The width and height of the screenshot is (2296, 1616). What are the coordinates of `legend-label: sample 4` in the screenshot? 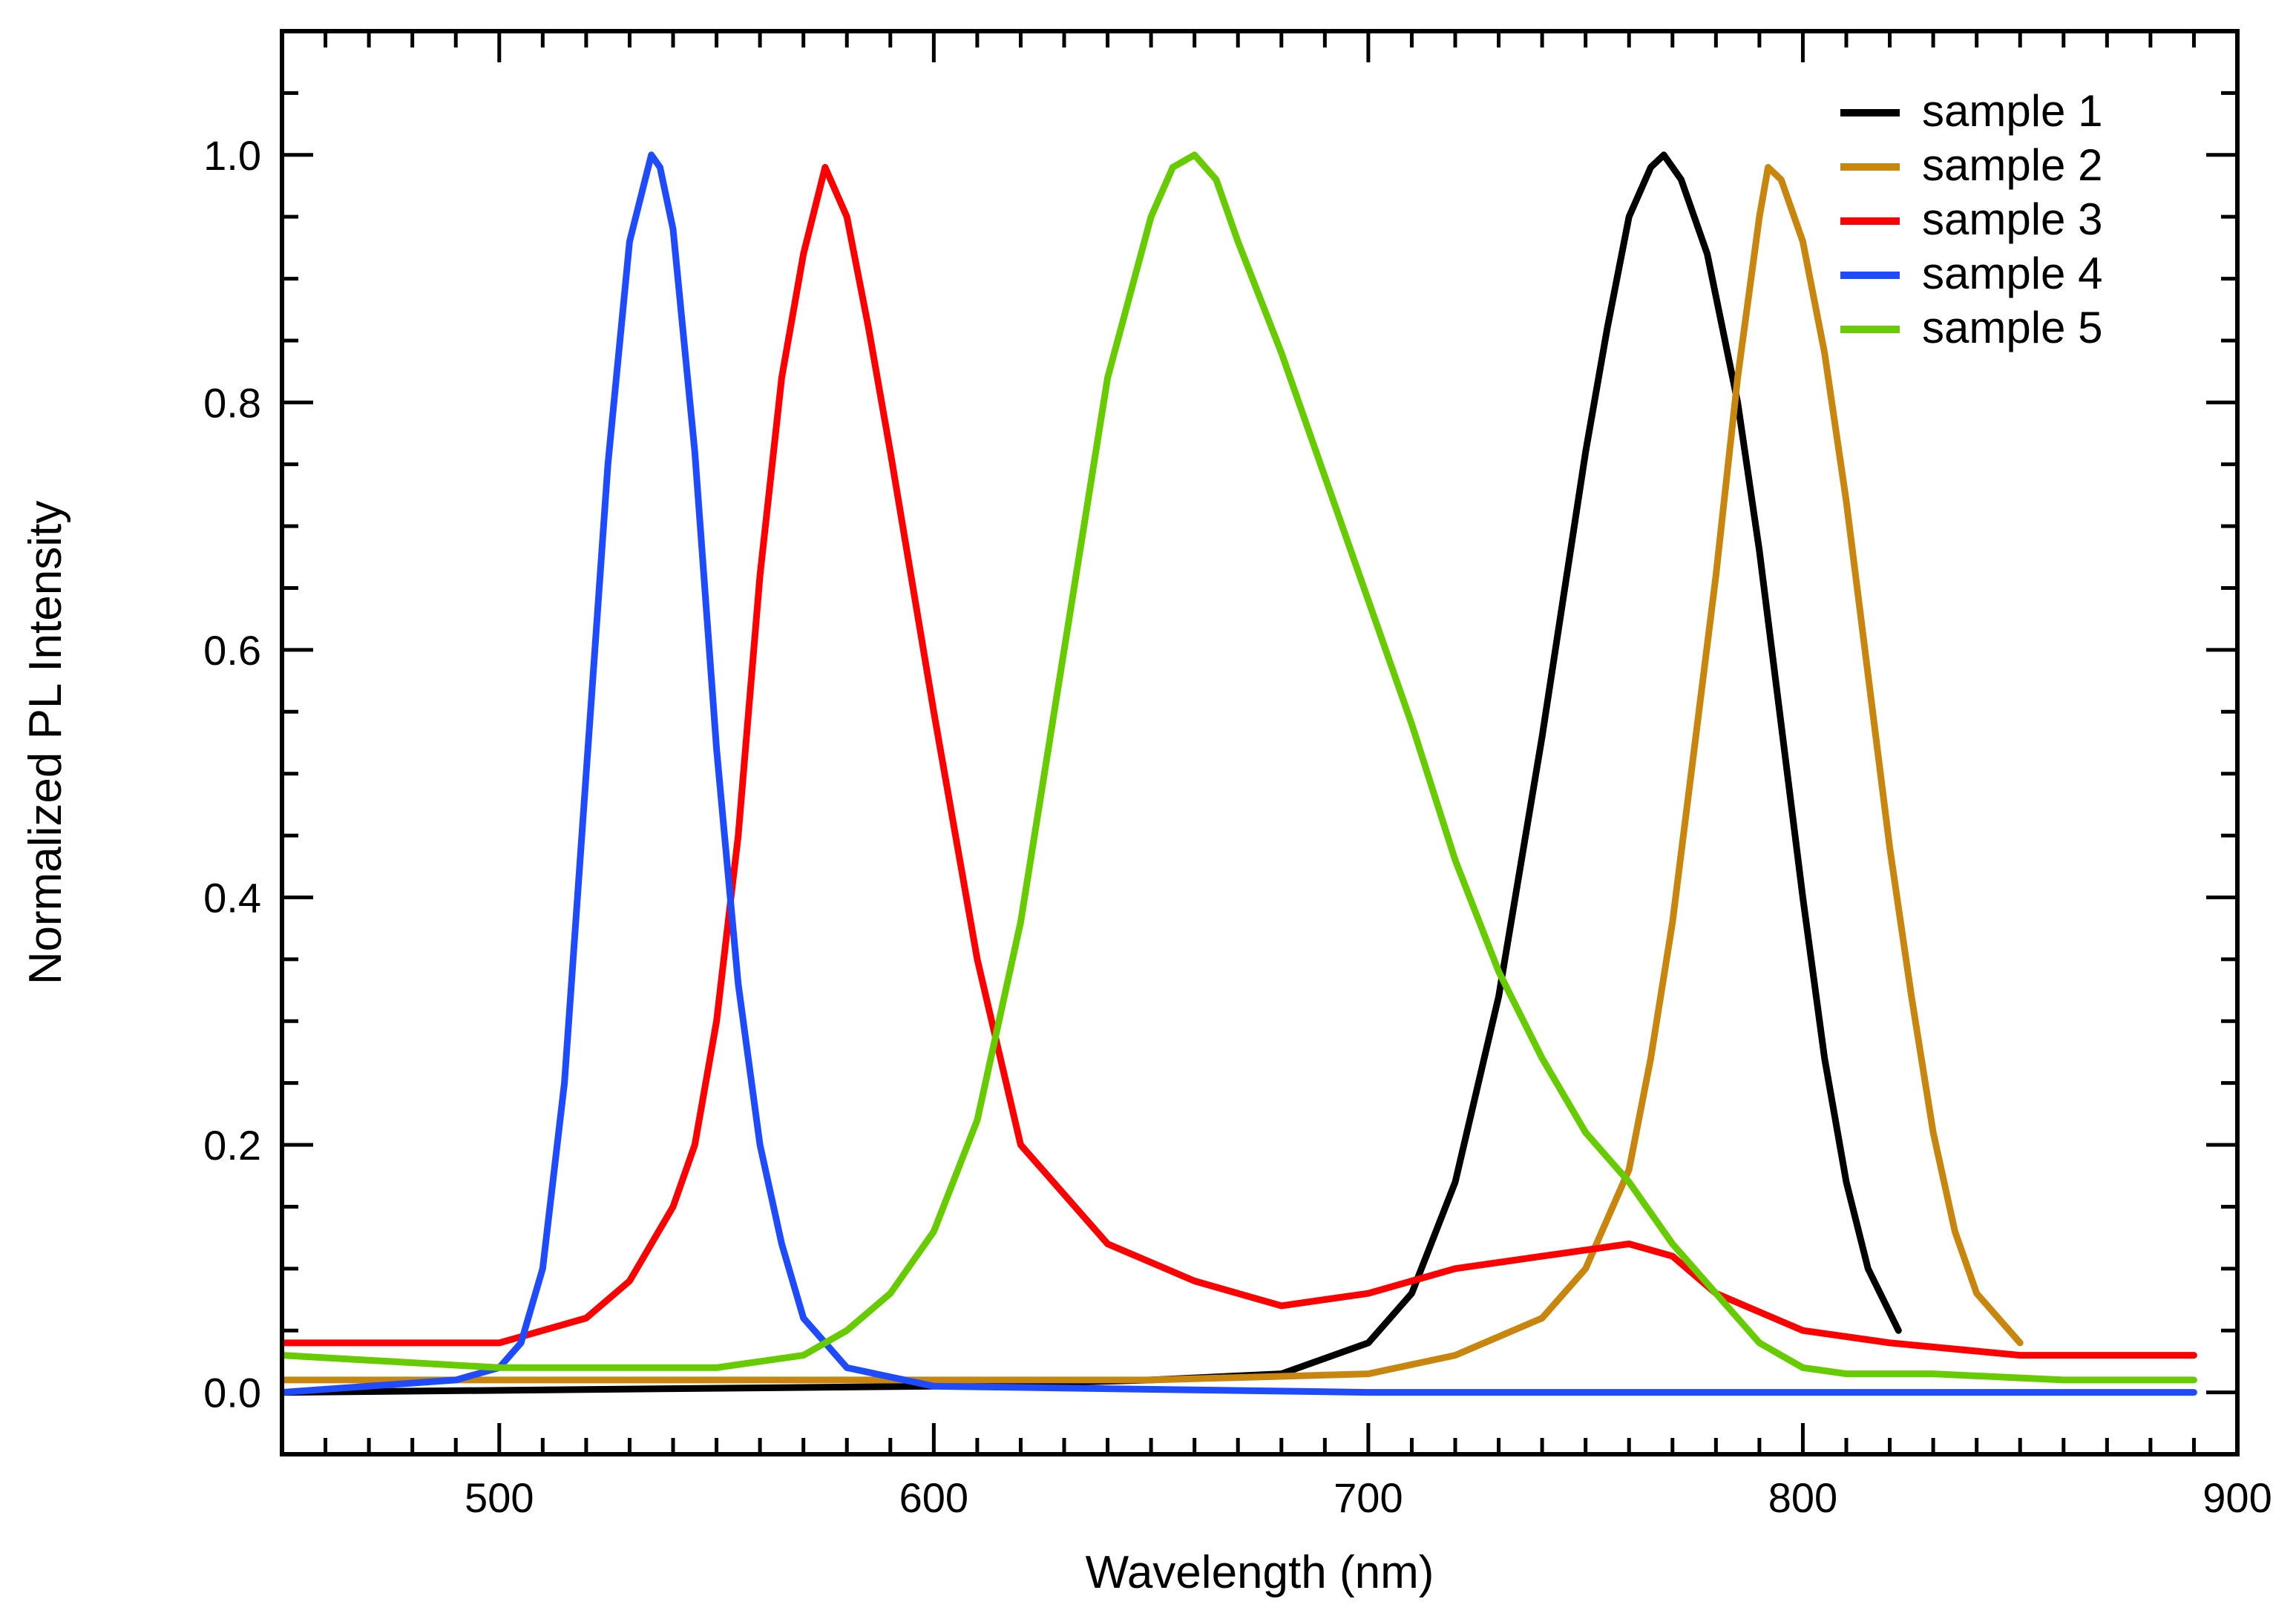 It's located at (2012, 273).